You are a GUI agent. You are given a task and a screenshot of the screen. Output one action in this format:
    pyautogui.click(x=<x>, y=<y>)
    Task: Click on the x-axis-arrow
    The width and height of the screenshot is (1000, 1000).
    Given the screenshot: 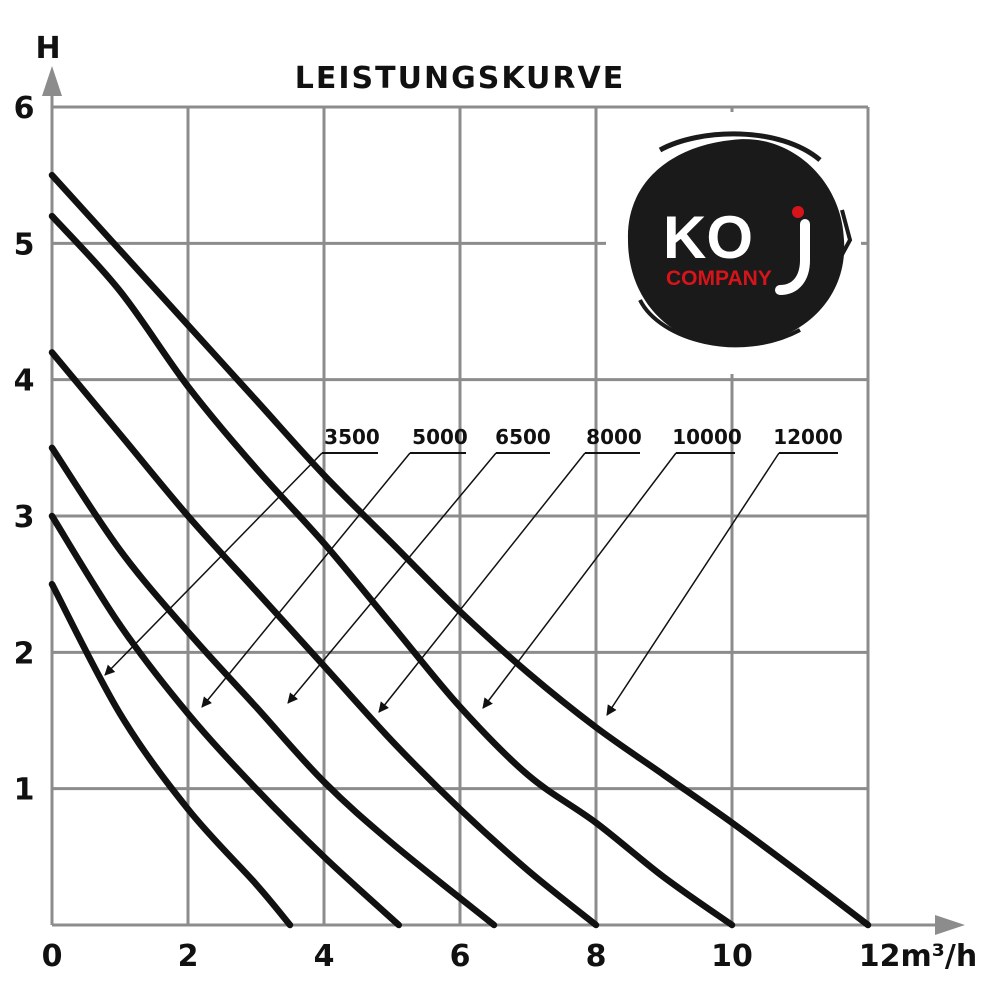 What is the action you would take?
    pyautogui.click(x=950, y=925)
    